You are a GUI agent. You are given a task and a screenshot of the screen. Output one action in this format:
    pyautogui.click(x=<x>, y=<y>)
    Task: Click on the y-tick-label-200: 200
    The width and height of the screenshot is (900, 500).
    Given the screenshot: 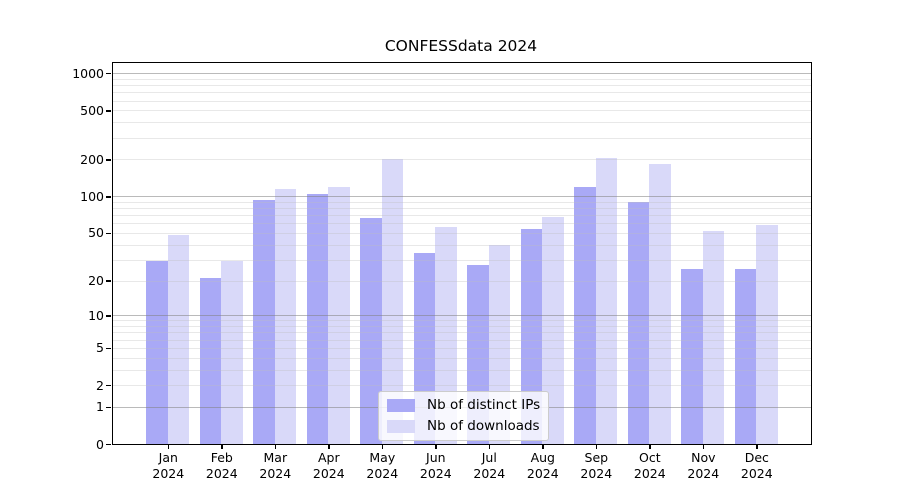 What is the action you would take?
    pyautogui.click(x=92, y=159)
    